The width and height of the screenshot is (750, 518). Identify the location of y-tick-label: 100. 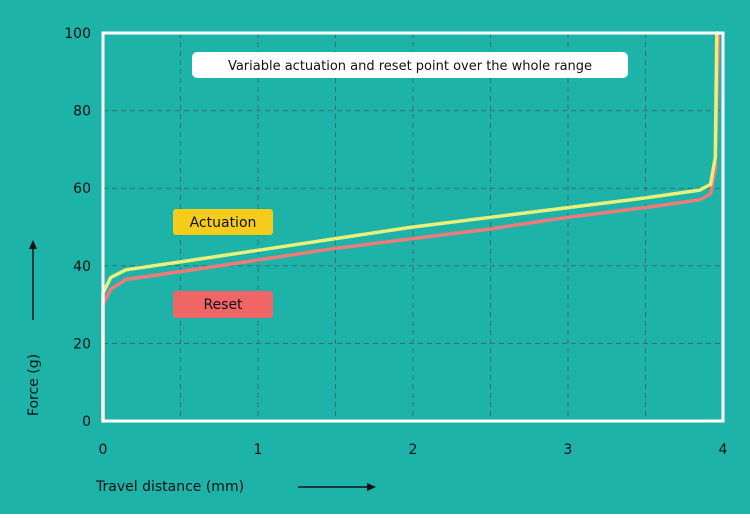
(77, 34).